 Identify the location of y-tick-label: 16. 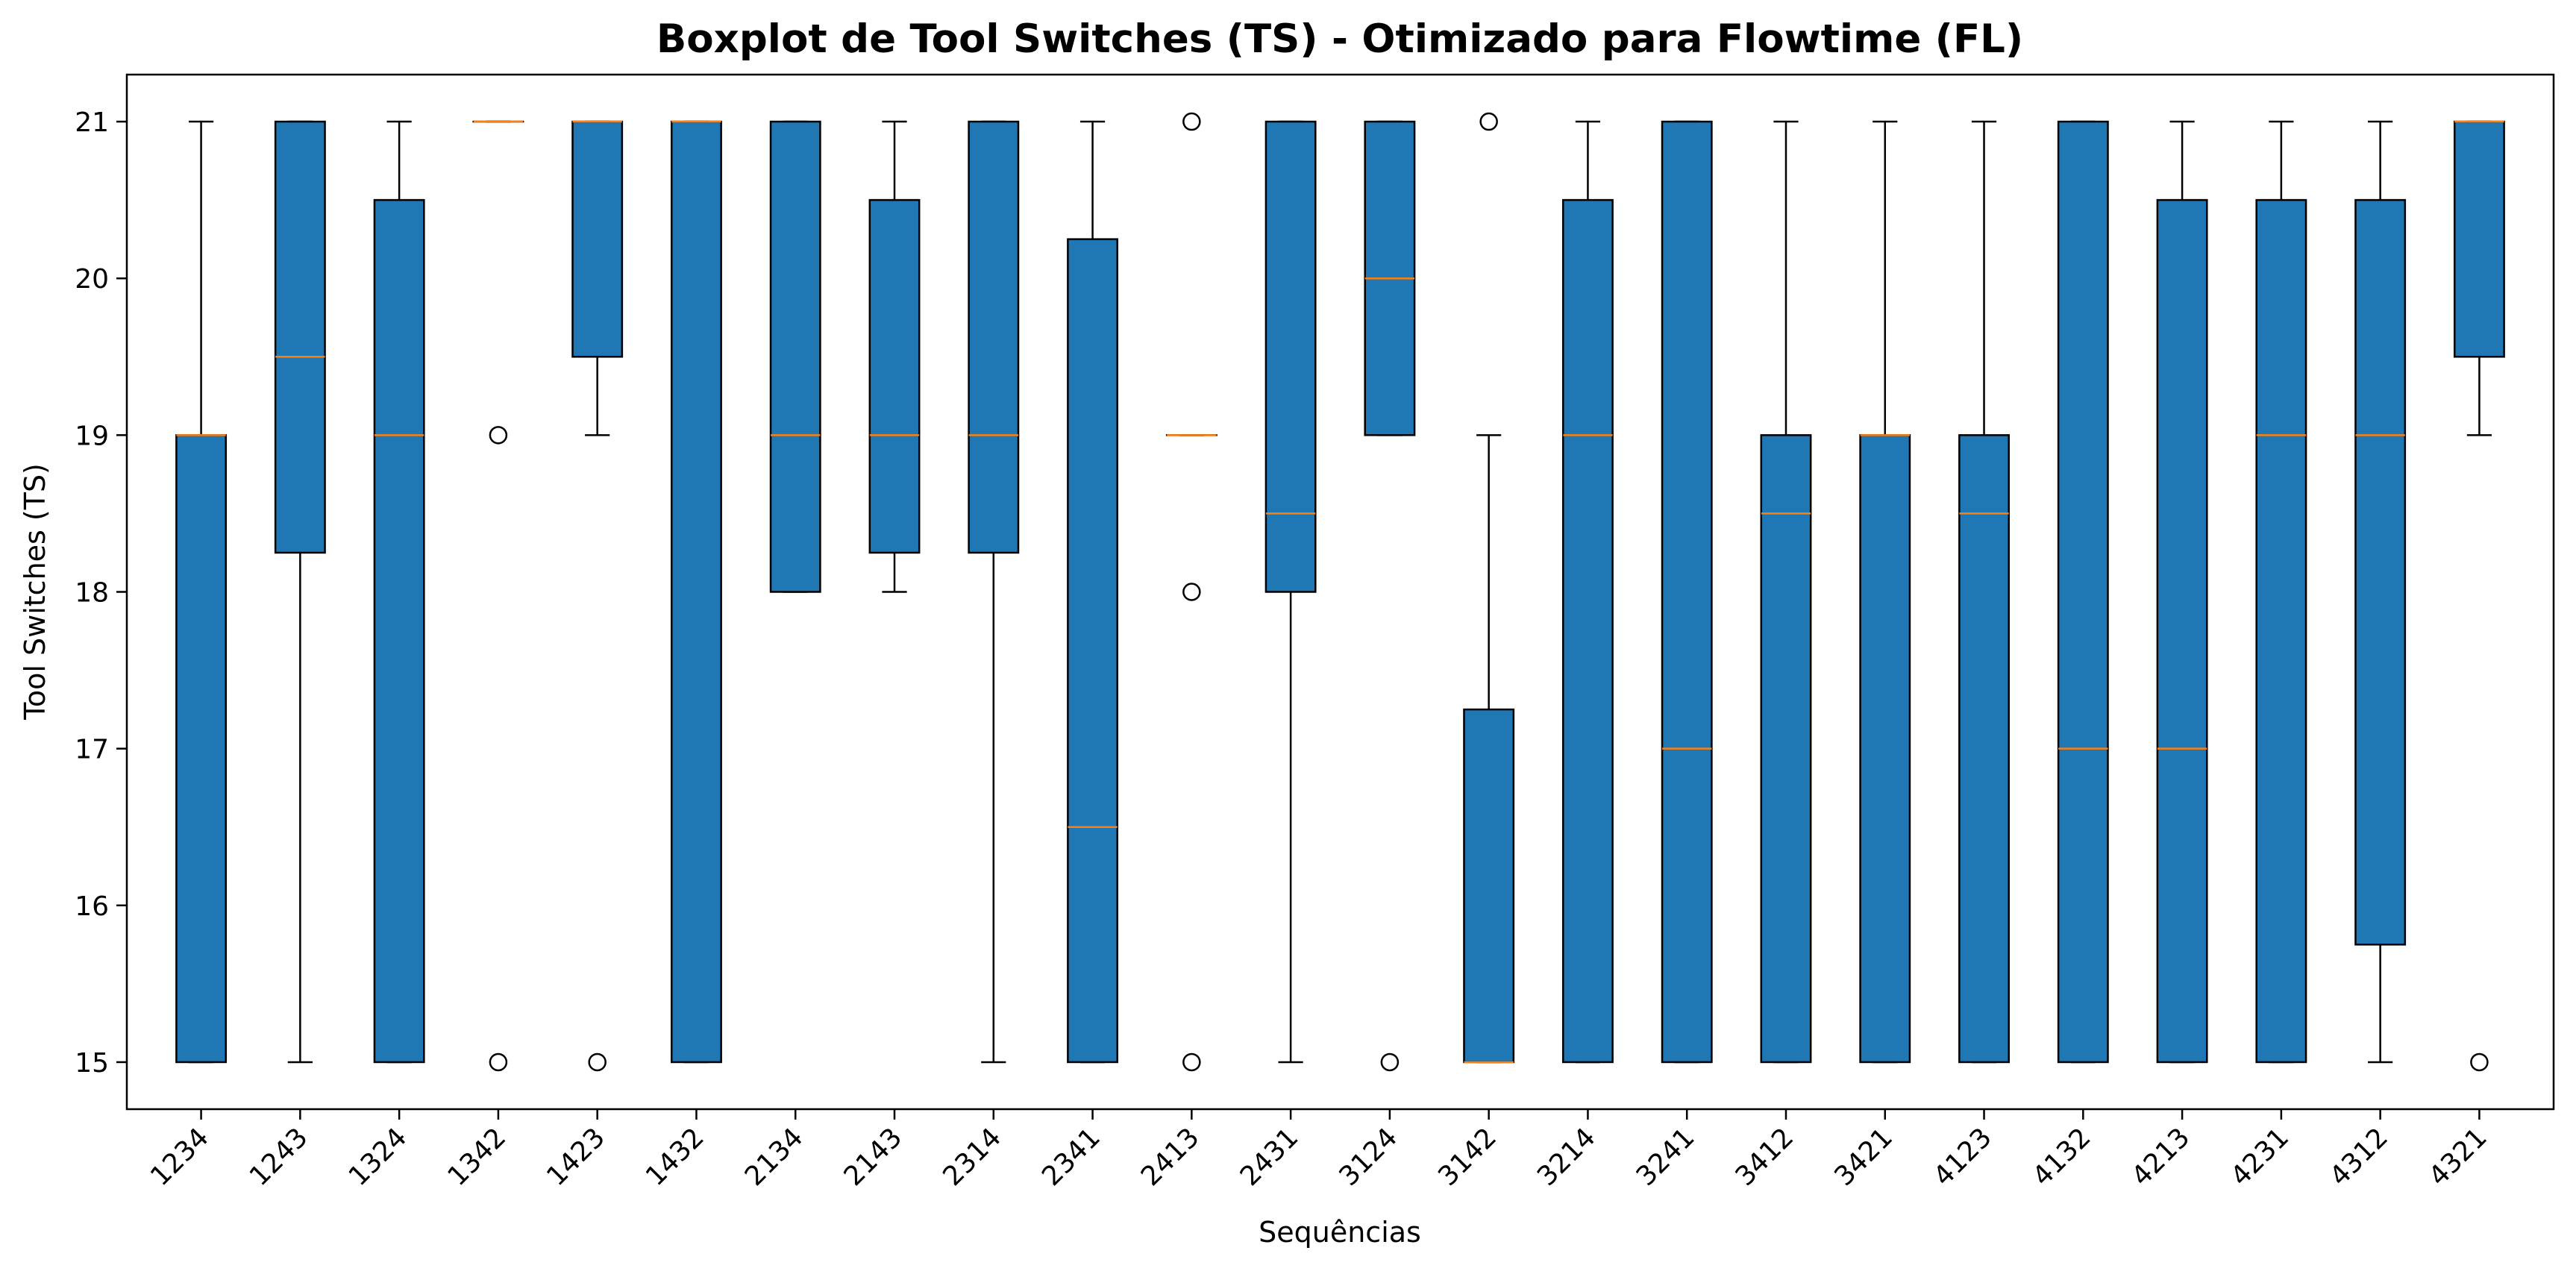
(92, 906).